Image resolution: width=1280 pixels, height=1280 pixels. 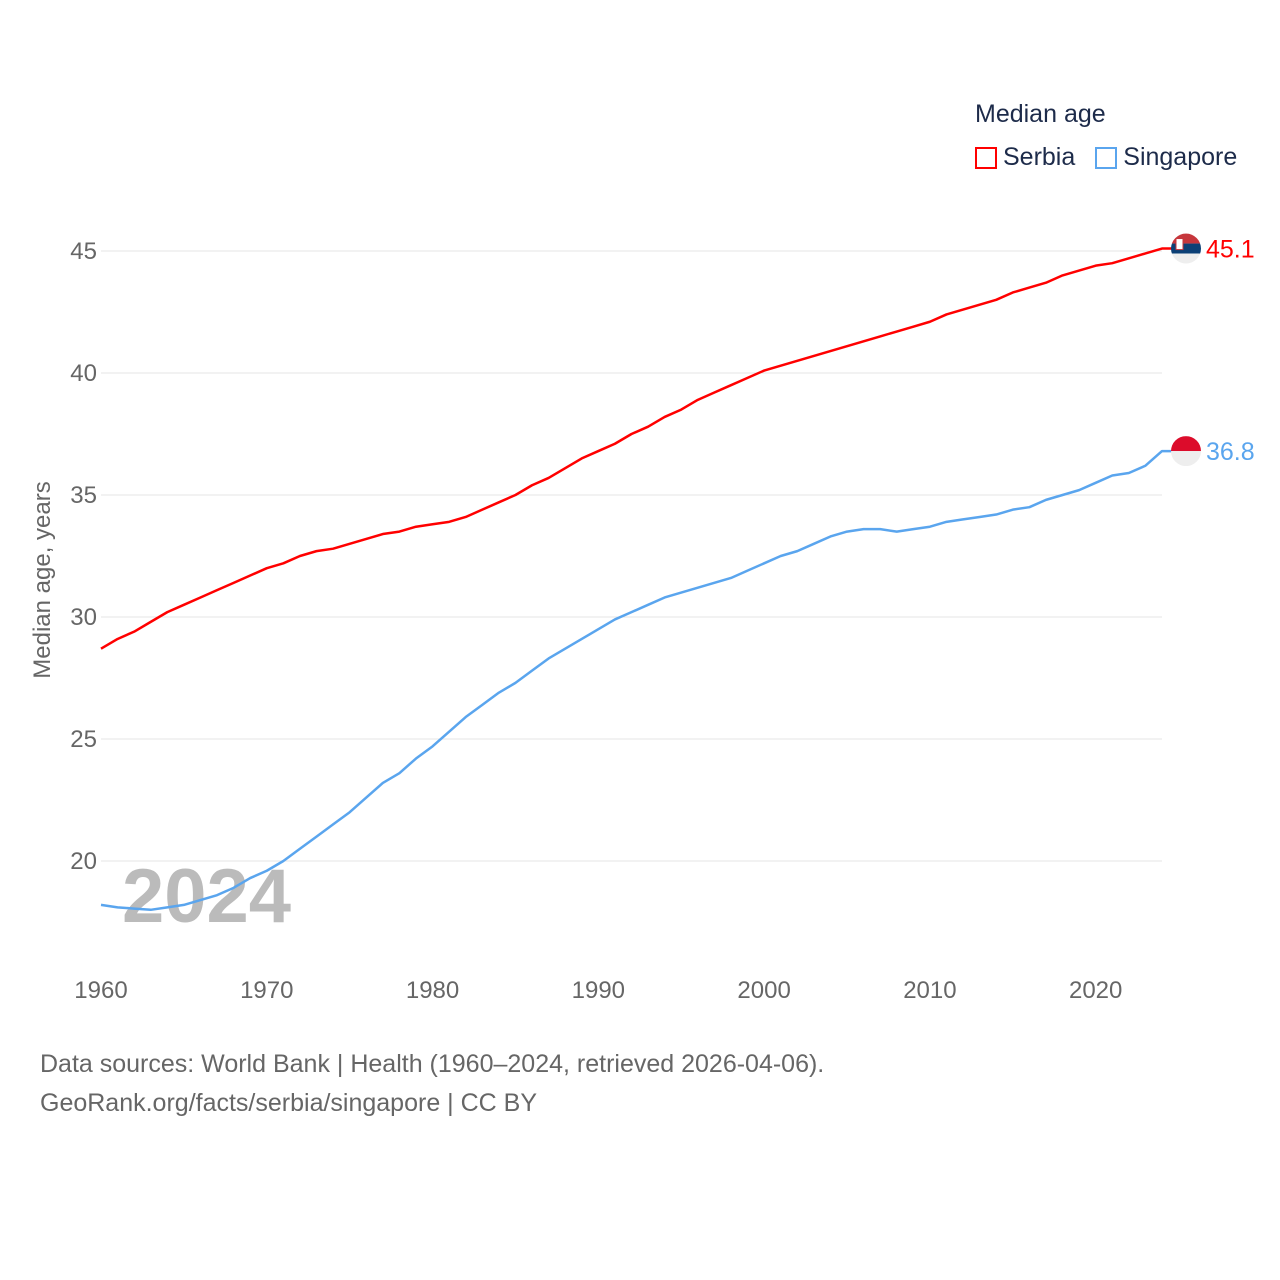 What do you see at coordinates (83, 739) in the screenshot?
I see `y-tick-label: 25` at bounding box center [83, 739].